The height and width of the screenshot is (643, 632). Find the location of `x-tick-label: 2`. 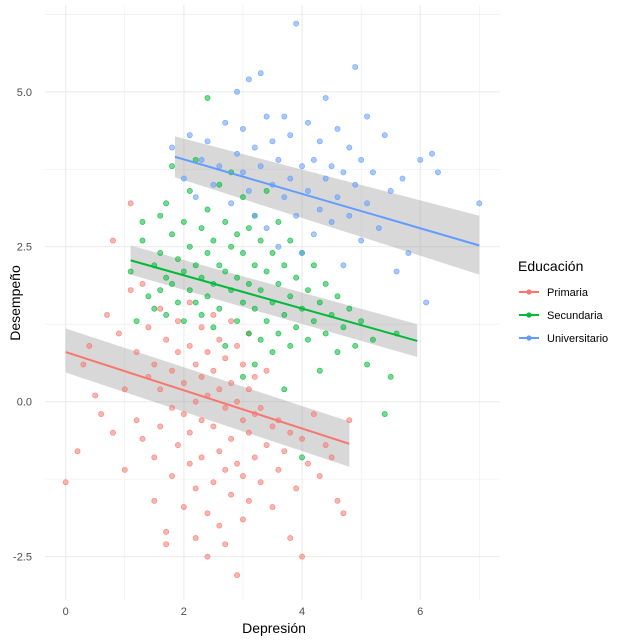

x-tick-label: 2 is located at coordinates (184, 612).